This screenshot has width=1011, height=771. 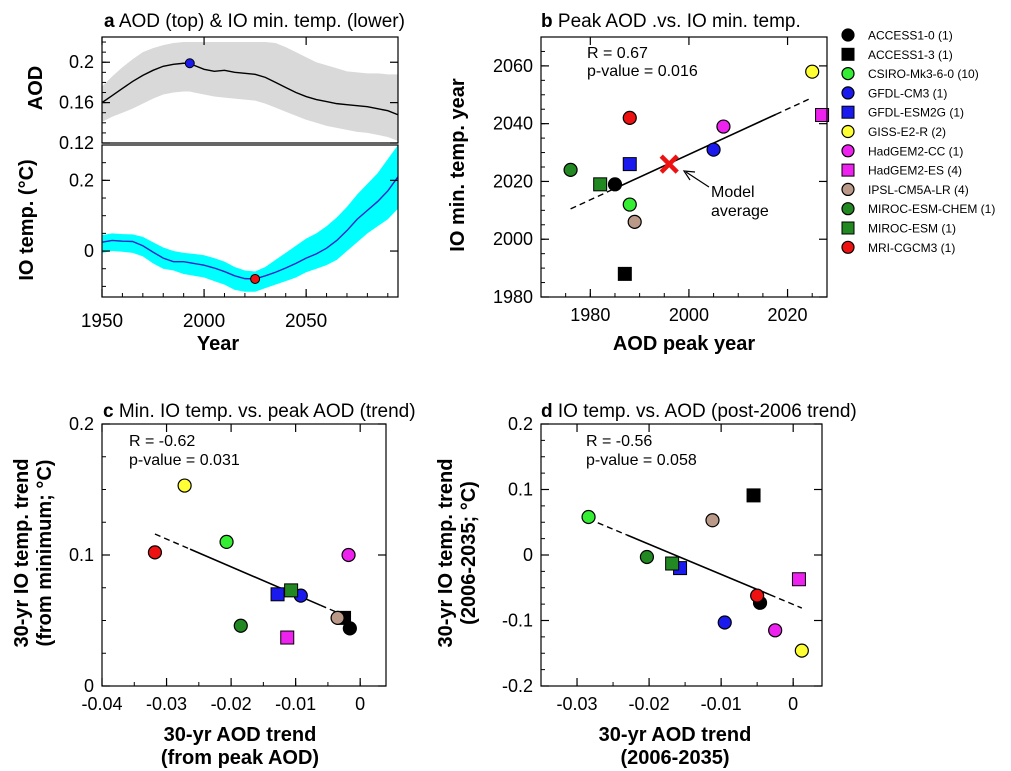 I want to click on panel-a-top-ylabel: AOD, so click(x=36, y=88).